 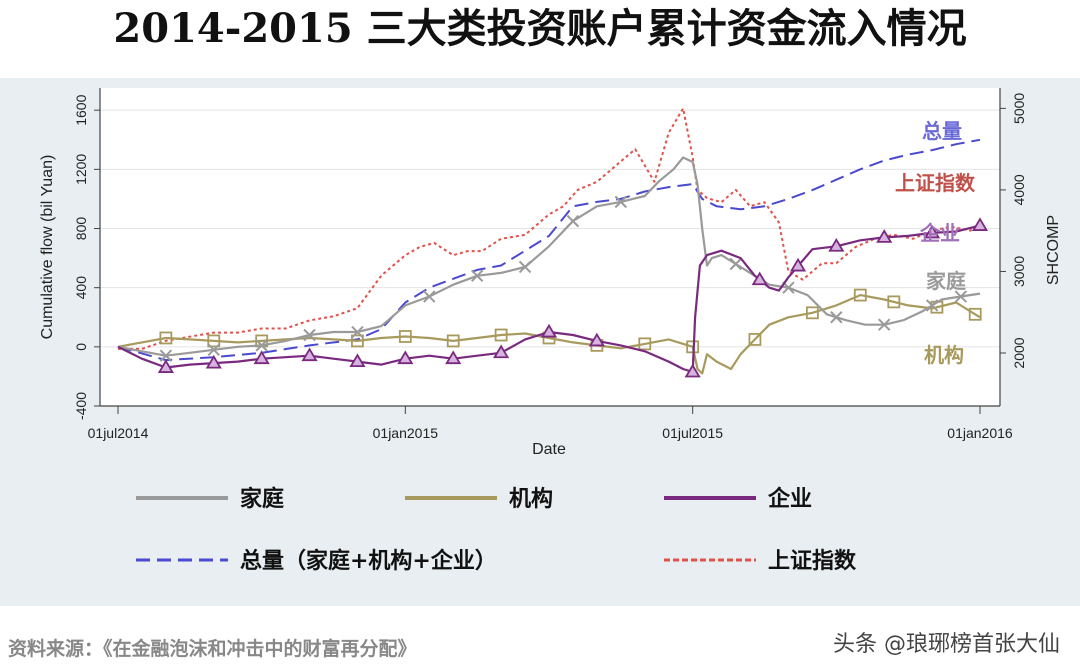 What do you see at coordinates (262, 499) in the screenshot?
I see `legend-label-jiating: 家庭` at bounding box center [262, 499].